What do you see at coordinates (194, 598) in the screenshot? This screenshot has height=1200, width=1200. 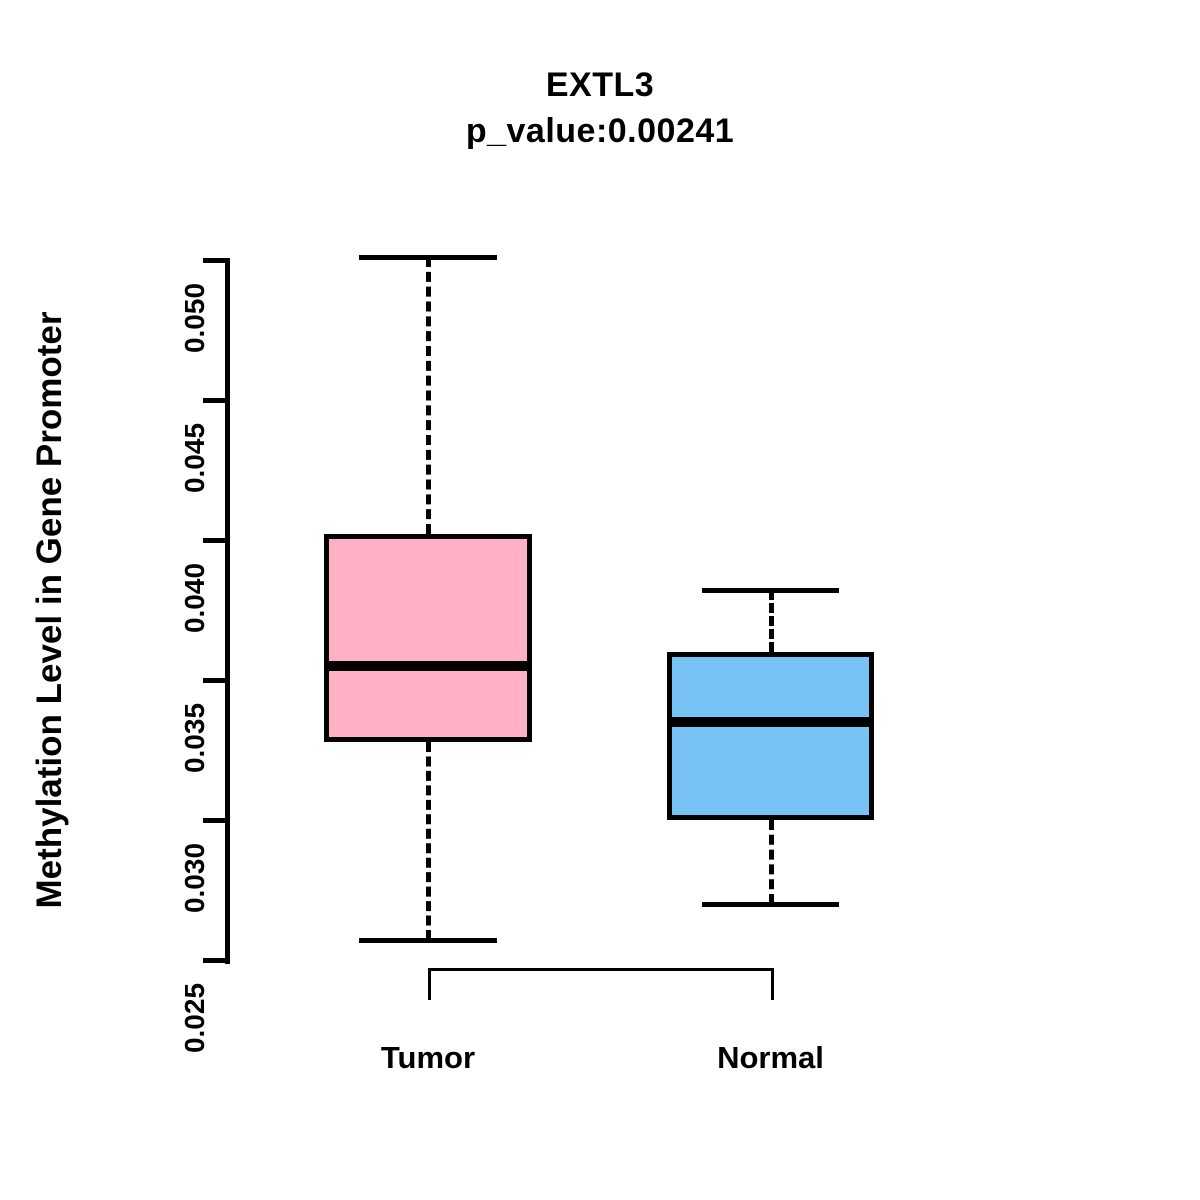 I see `y-axis-tick-label: 0.040` at bounding box center [194, 598].